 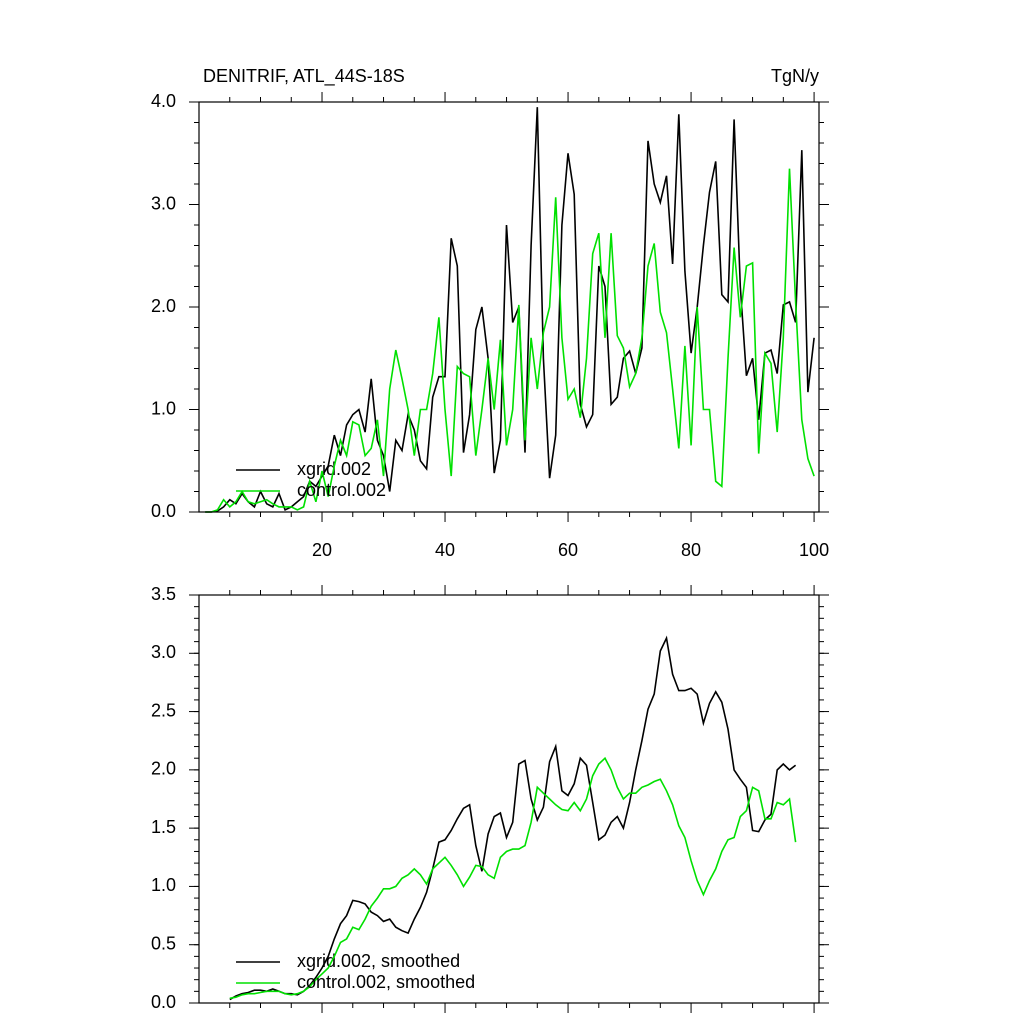 I want to click on x-tick-label: 40, so click(x=445, y=550).